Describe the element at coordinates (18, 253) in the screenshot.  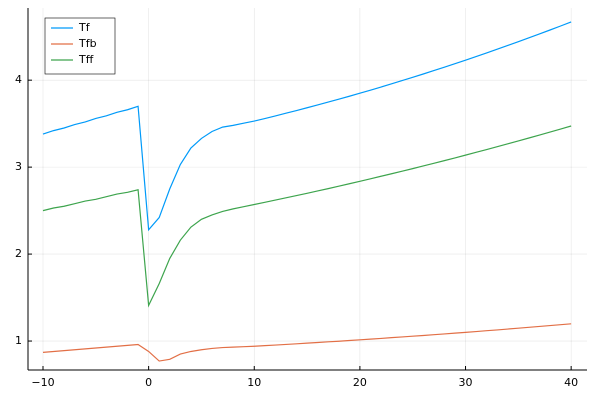
I see `y-tick-label: 2` at that location.